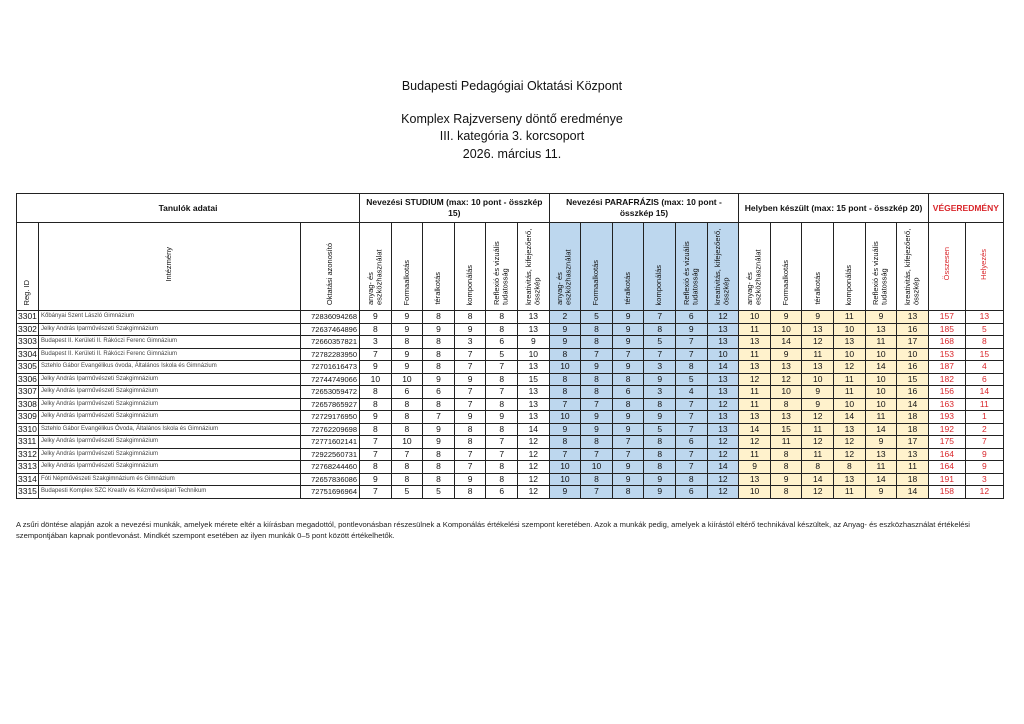 Image resolution: width=1024 pixels, height=724 pixels. Describe the element at coordinates (849, 266) in the screenshot. I see `col-helyben-criterion: komponálás` at that location.